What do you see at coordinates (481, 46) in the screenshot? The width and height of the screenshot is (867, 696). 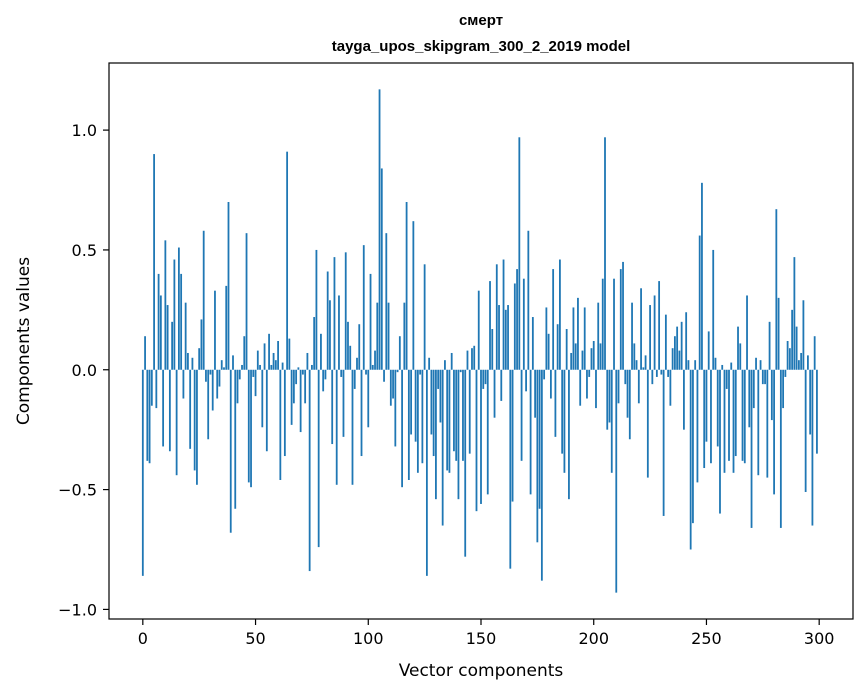 I see `chart-subtitle: tayga_upos_skipgram_300_2_2019 model` at bounding box center [481, 46].